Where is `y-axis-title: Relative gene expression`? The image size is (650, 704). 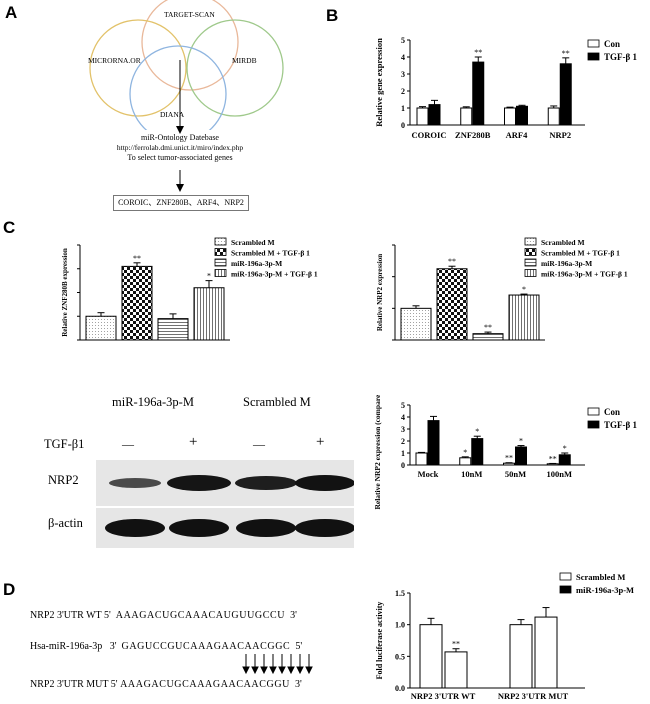 y-axis-title: Relative gene expression is located at coordinates (379, 82).